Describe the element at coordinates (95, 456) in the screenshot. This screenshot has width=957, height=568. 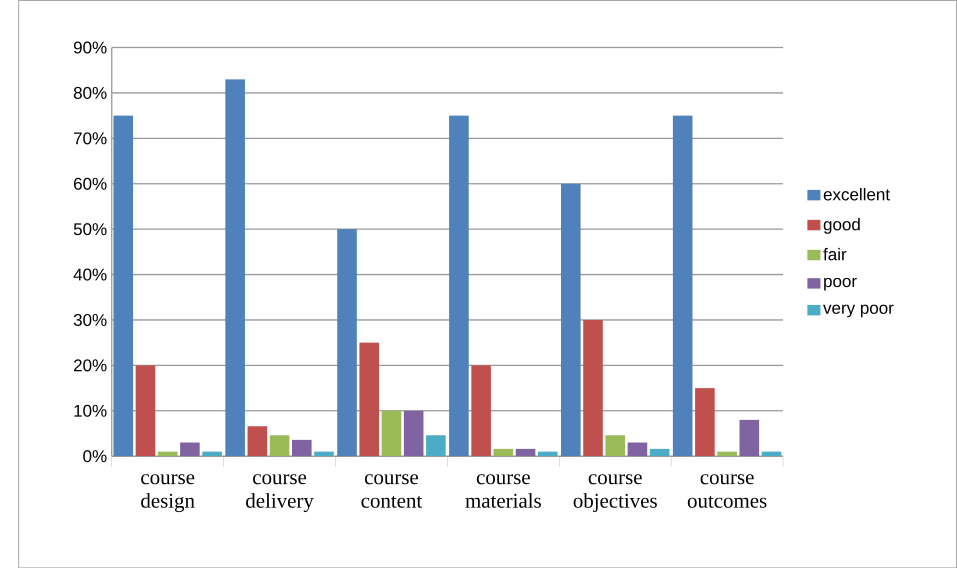
I see `y-tick-label: 0%` at that location.